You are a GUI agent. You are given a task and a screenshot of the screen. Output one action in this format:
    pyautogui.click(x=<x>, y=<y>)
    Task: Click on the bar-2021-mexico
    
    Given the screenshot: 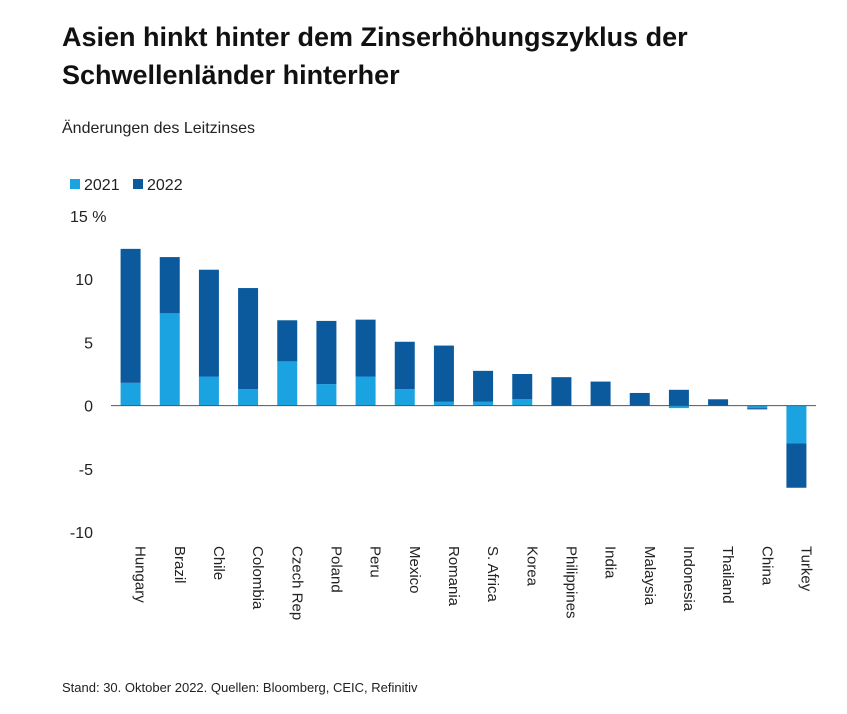 What is the action you would take?
    pyautogui.click(x=404, y=397)
    